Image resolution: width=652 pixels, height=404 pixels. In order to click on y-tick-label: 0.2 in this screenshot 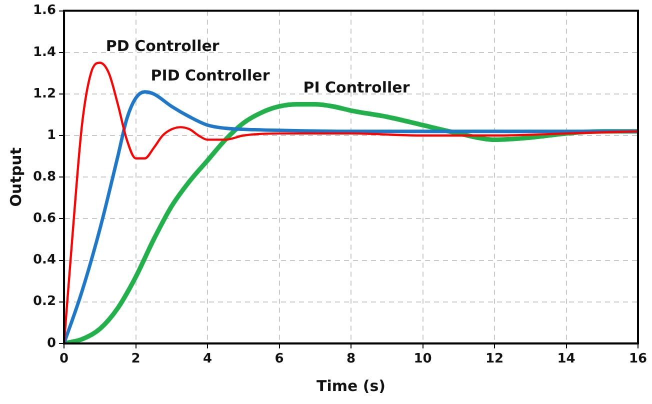, I will do `click(44, 302)`.